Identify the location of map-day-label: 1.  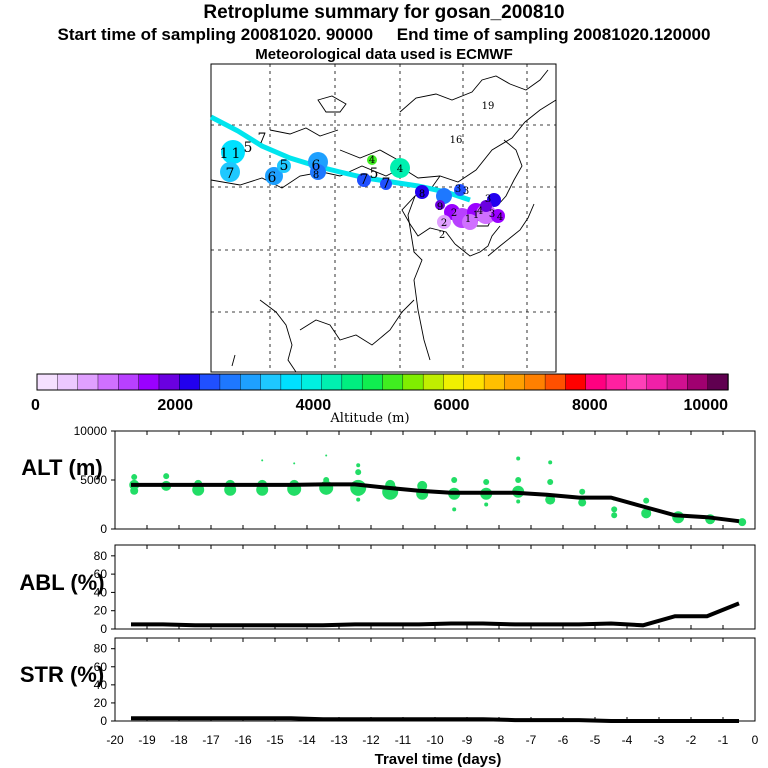
(468, 219).